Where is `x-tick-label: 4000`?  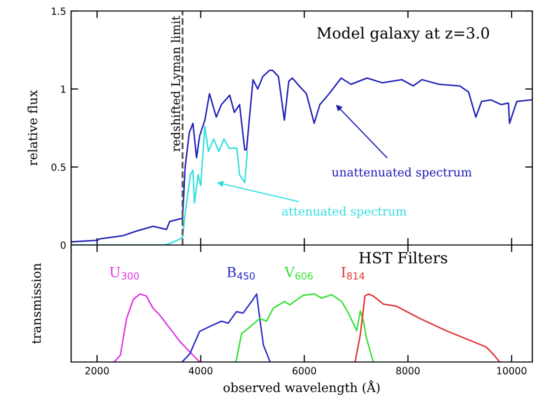 x-tick-label: 4000 is located at coordinates (200, 370).